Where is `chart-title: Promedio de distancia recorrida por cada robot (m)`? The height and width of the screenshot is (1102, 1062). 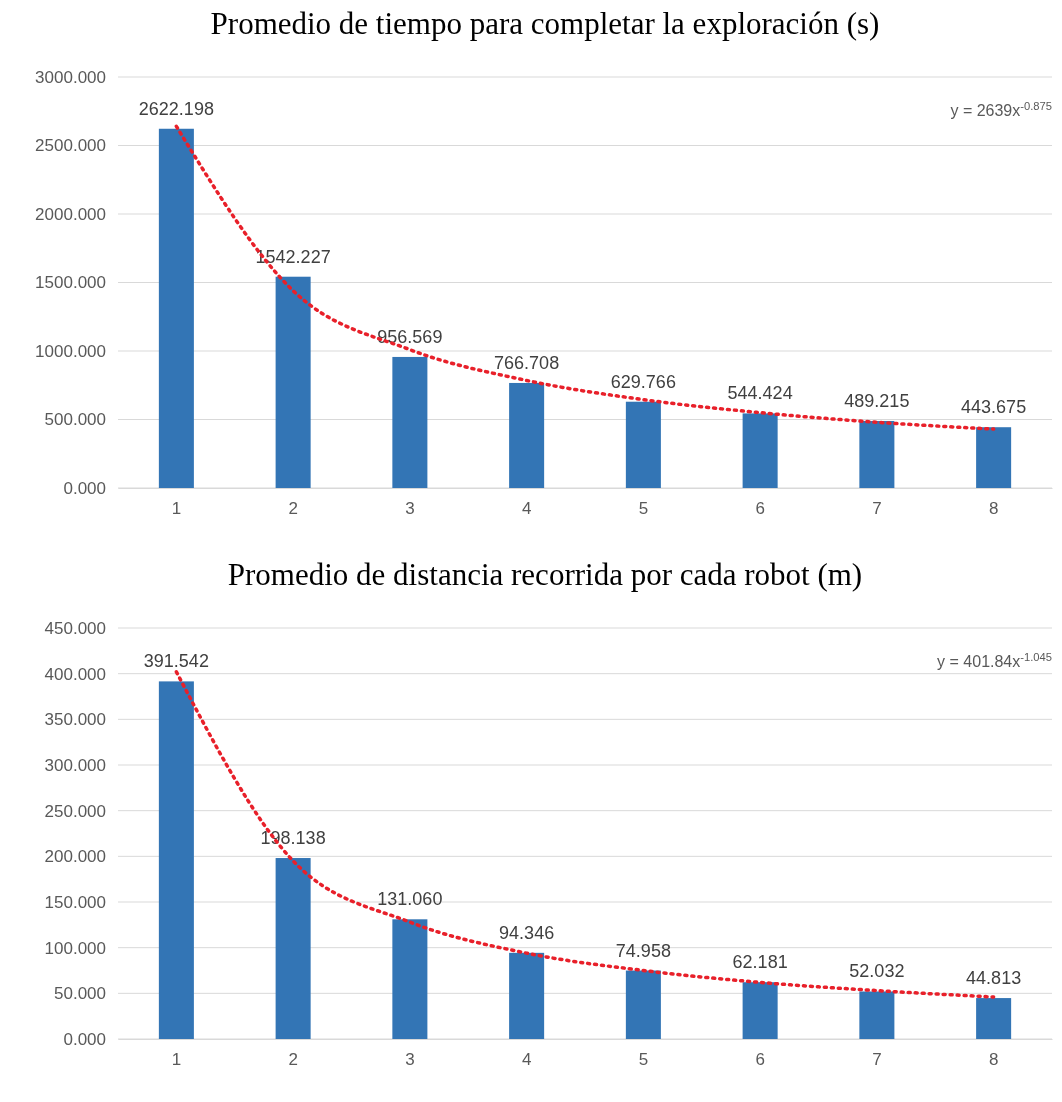
chart-title: Promedio de distancia recorrida por cada robot (m) is located at coordinates (545, 574).